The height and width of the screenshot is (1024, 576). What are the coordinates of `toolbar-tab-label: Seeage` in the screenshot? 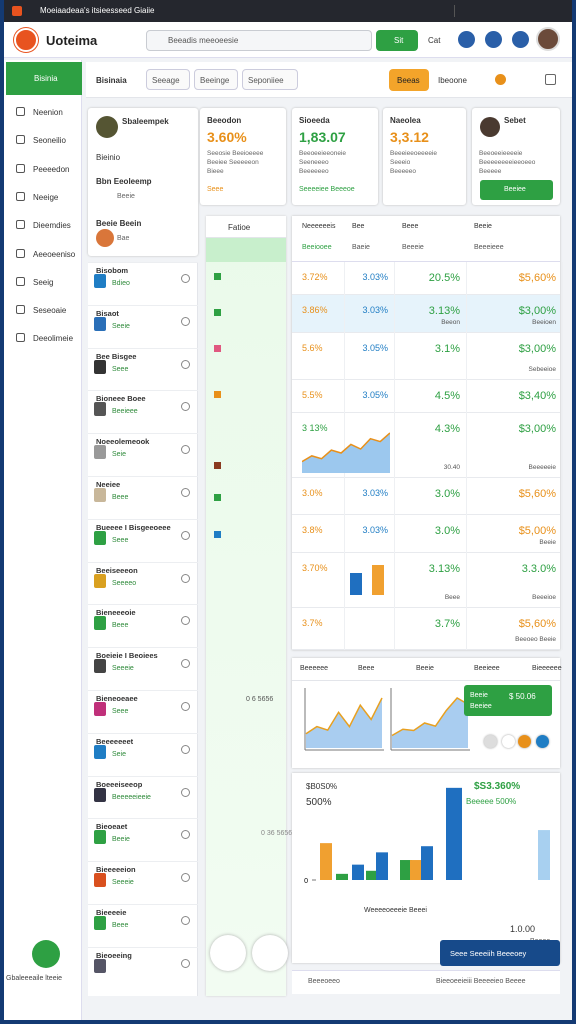 It's located at (166, 80).